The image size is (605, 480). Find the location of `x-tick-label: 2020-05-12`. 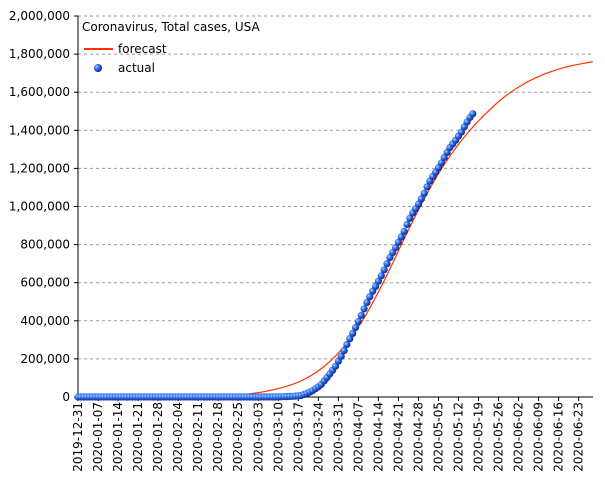

x-tick-label: 2020-05-12 is located at coordinates (459, 437).